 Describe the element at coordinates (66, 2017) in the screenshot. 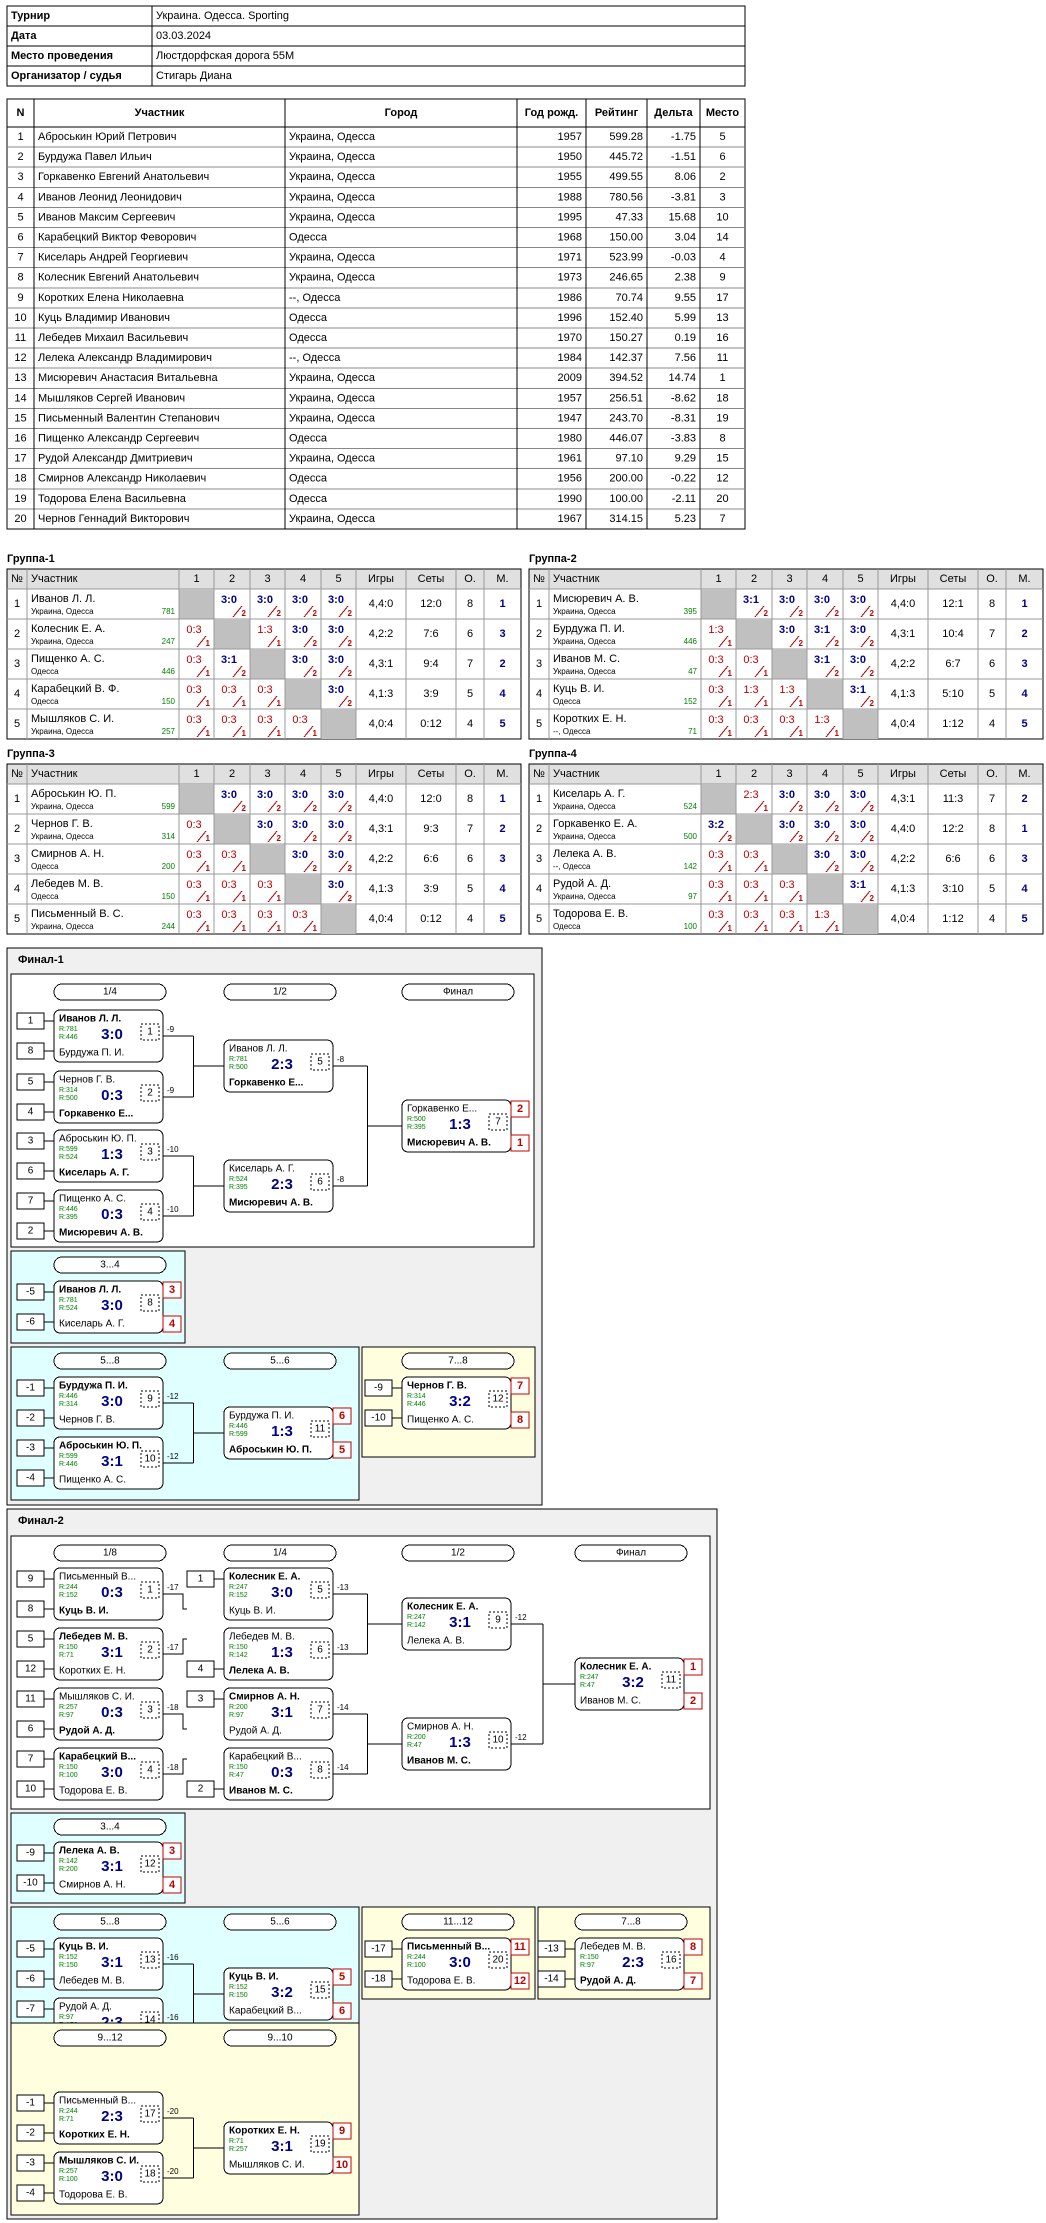

I see `rating-1: R:97` at that location.